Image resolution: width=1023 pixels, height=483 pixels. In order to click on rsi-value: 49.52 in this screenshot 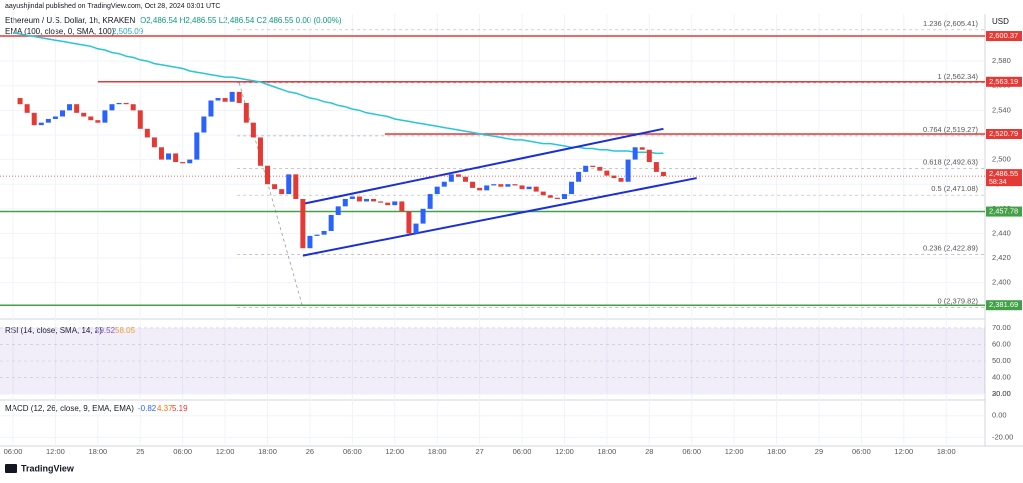, I will do `click(105, 330)`.